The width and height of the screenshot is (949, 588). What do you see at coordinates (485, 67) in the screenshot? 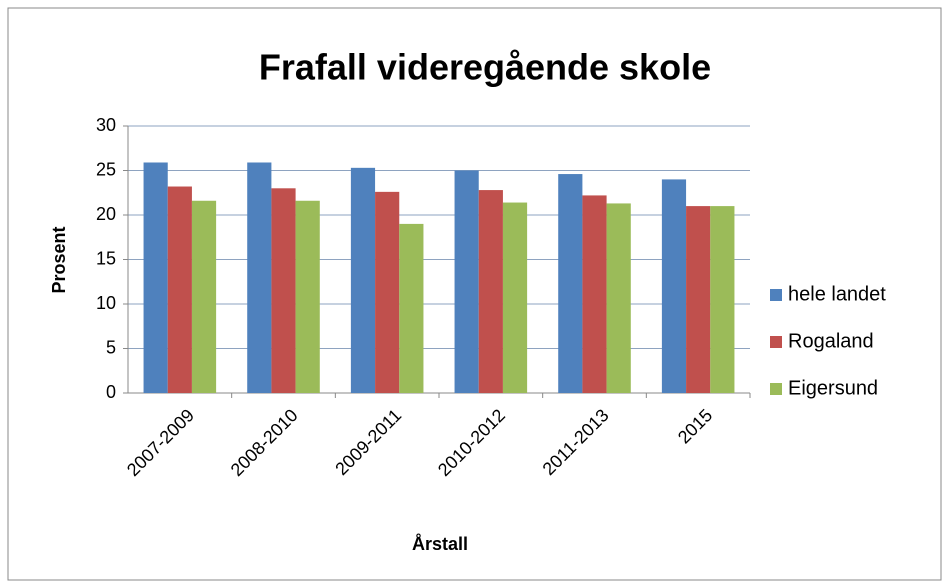
I see `chart-title: Frafall videregående skole` at bounding box center [485, 67].